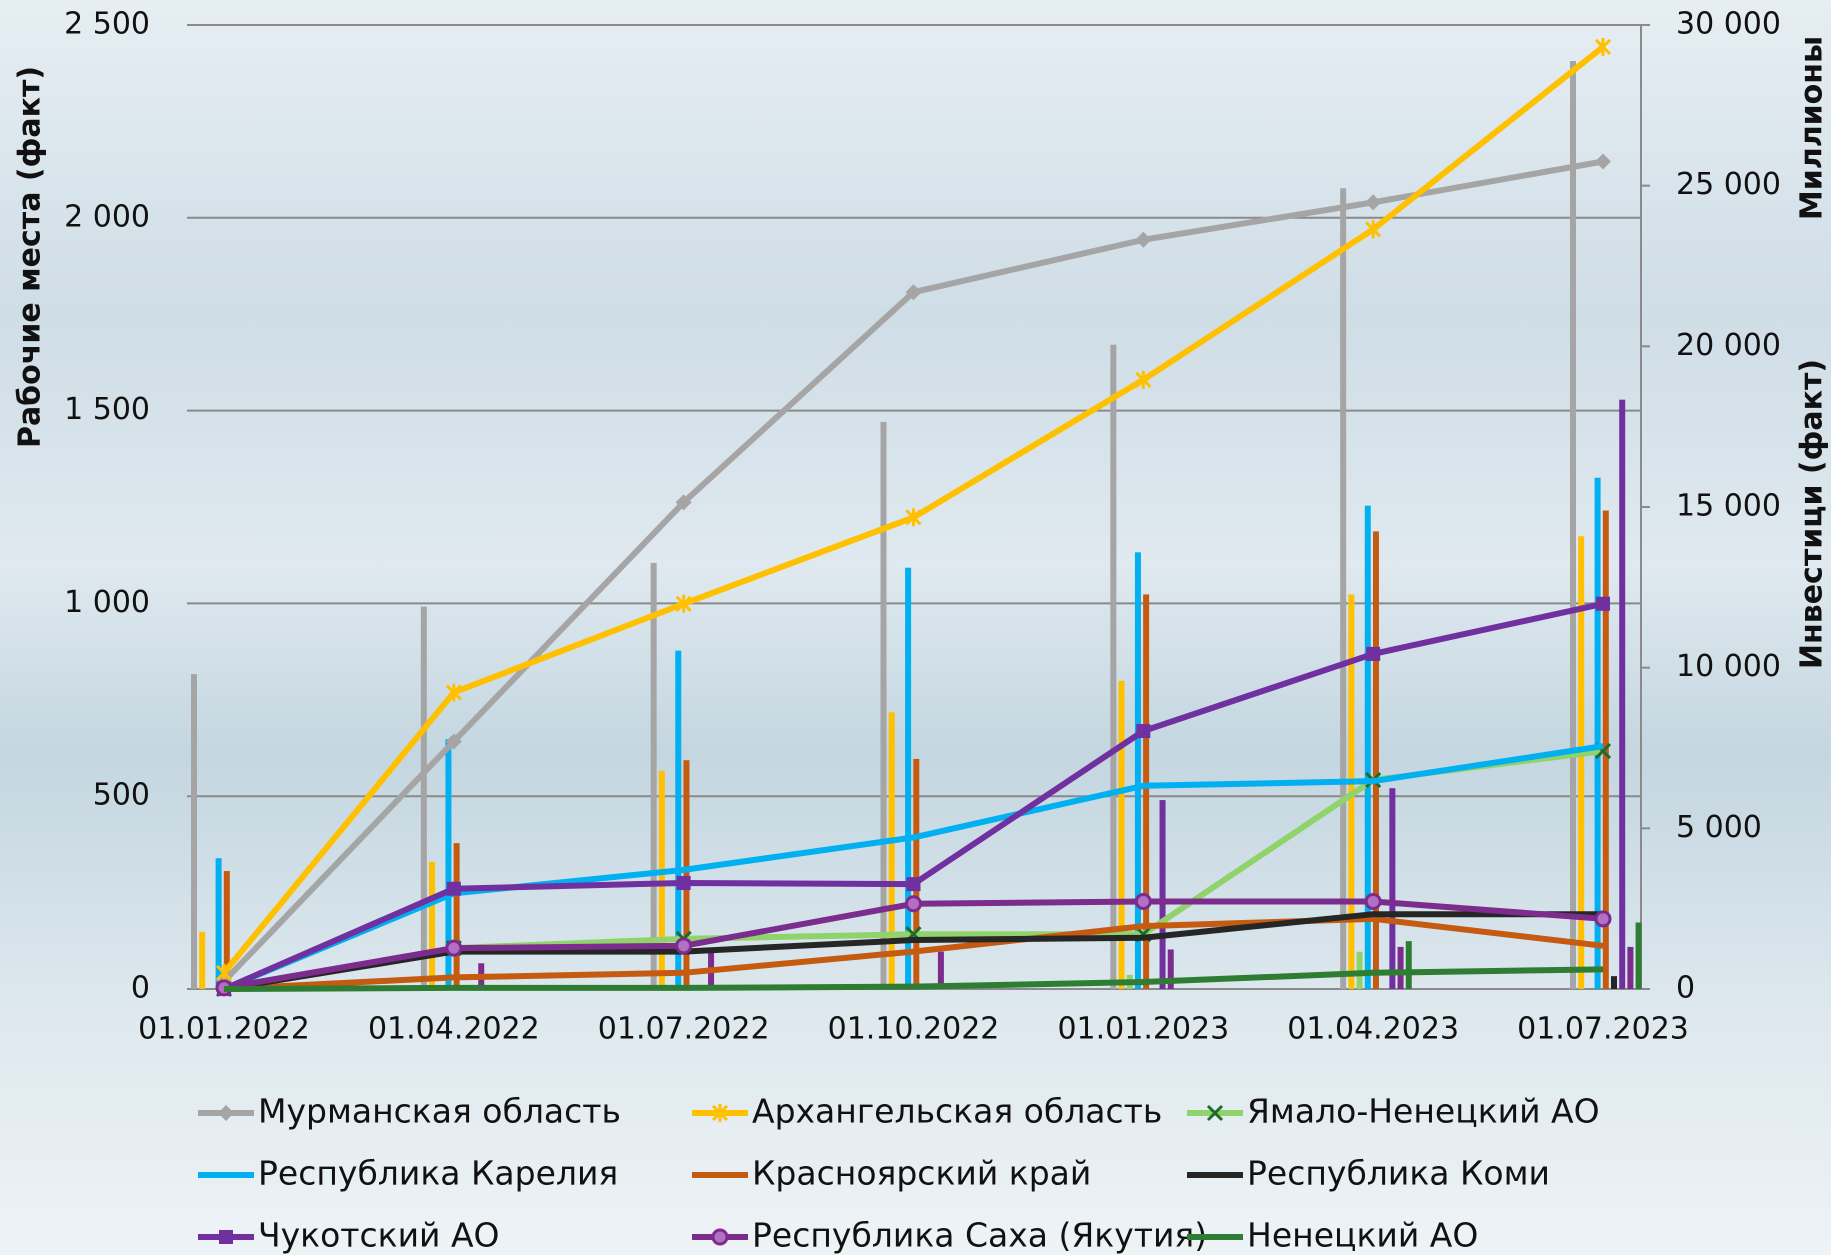 This screenshot has width=1831, height=1255. Describe the element at coordinates (1728, 184) in the screenshot. I see `y2-tick-label: 25 000` at that location.